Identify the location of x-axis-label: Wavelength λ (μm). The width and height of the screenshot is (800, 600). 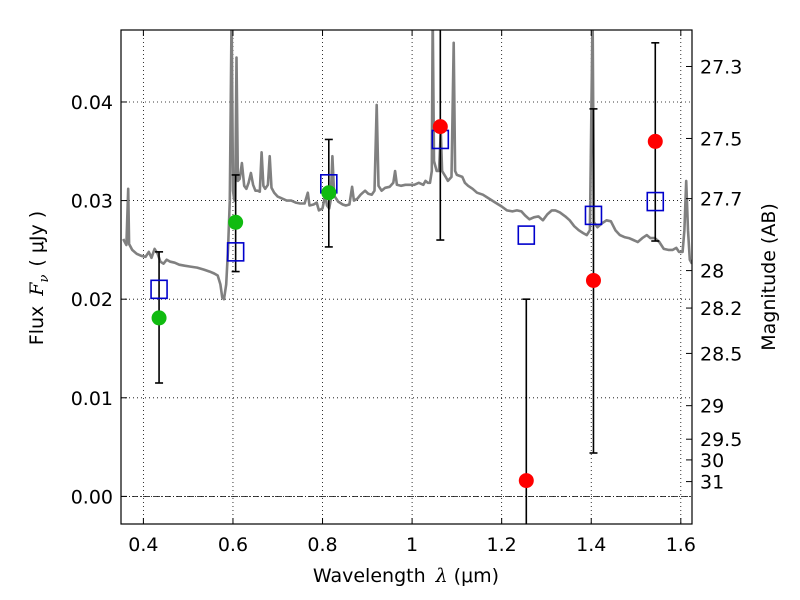
(406, 576).